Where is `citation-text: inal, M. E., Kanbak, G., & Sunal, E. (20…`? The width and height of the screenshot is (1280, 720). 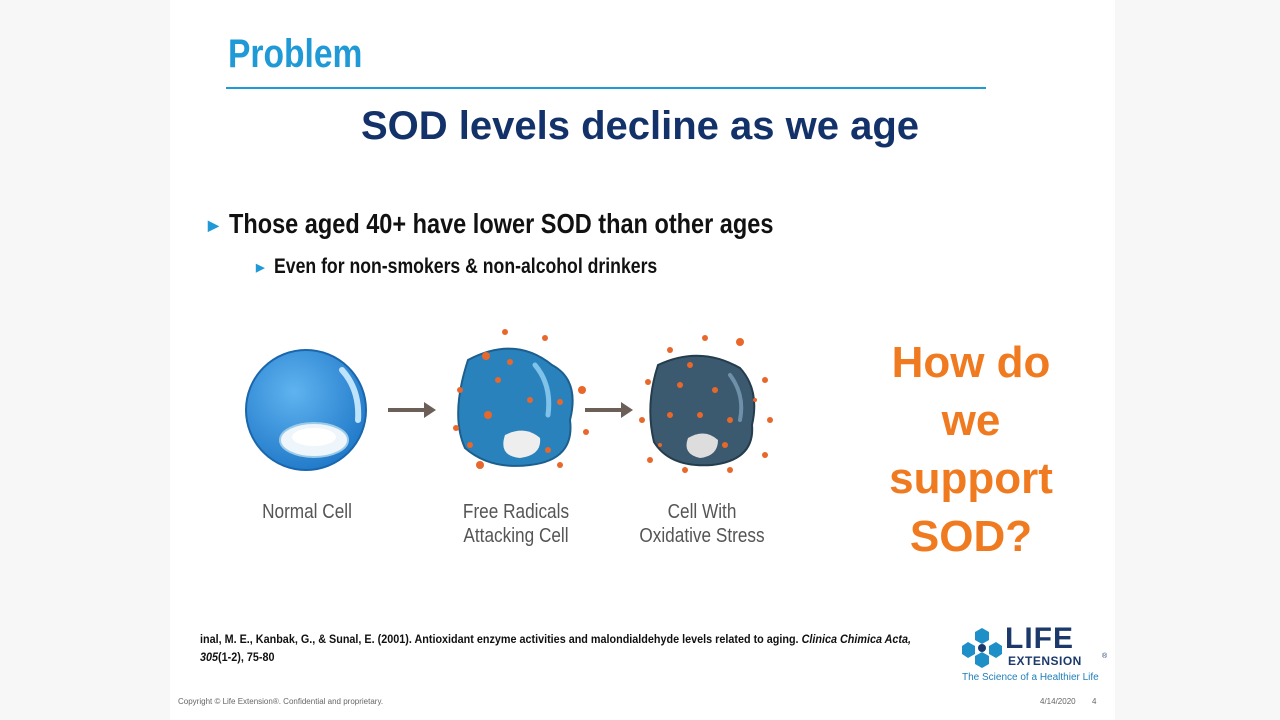
citation-text: inal, M. E., Kanbak, G., & Sunal, E. (20… is located at coordinates (499, 639).